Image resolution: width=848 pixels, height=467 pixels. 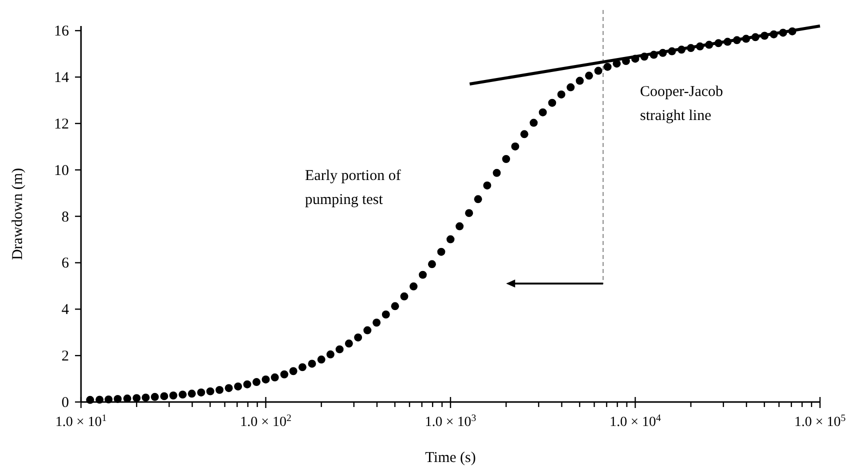 I want to click on y-tick-label: 4, so click(x=66, y=310).